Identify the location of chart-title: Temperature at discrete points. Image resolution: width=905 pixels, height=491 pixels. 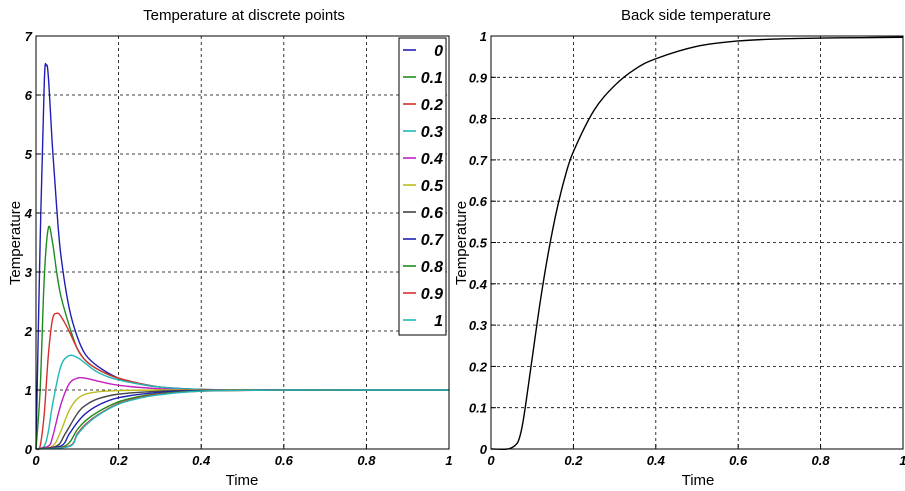
(244, 15).